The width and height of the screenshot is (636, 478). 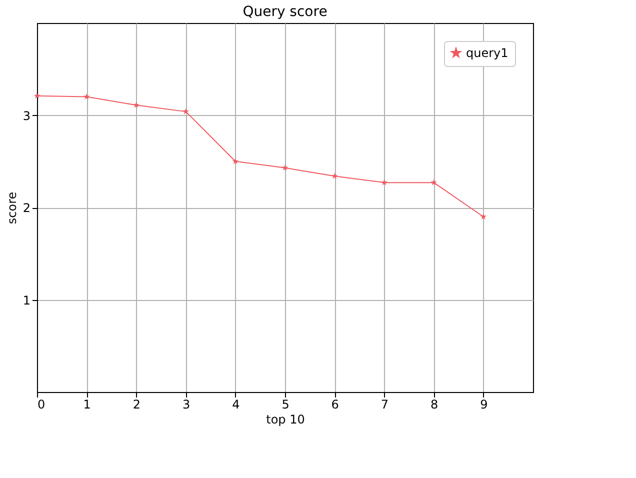 I want to click on x-tick-label: 8, so click(x=434, y=405).